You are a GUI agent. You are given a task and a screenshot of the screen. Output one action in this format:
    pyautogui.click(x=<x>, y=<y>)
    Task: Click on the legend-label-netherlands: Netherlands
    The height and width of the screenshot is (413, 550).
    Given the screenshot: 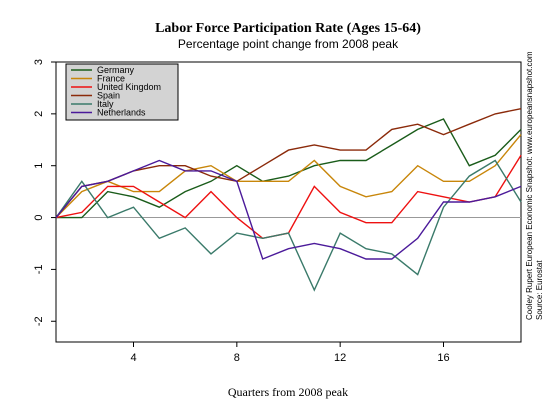 What is the action you would take?
    pyautogui.click(x=121, y=113)
    